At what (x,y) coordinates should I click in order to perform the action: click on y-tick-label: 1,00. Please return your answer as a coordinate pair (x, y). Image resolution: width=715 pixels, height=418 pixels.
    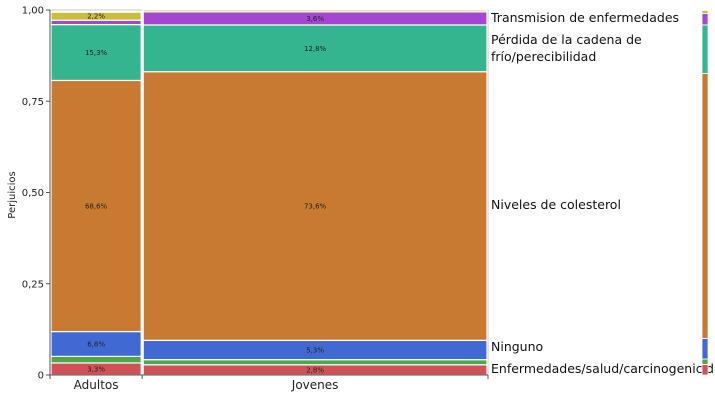
    Looking at the image, I should click on (33, 11).